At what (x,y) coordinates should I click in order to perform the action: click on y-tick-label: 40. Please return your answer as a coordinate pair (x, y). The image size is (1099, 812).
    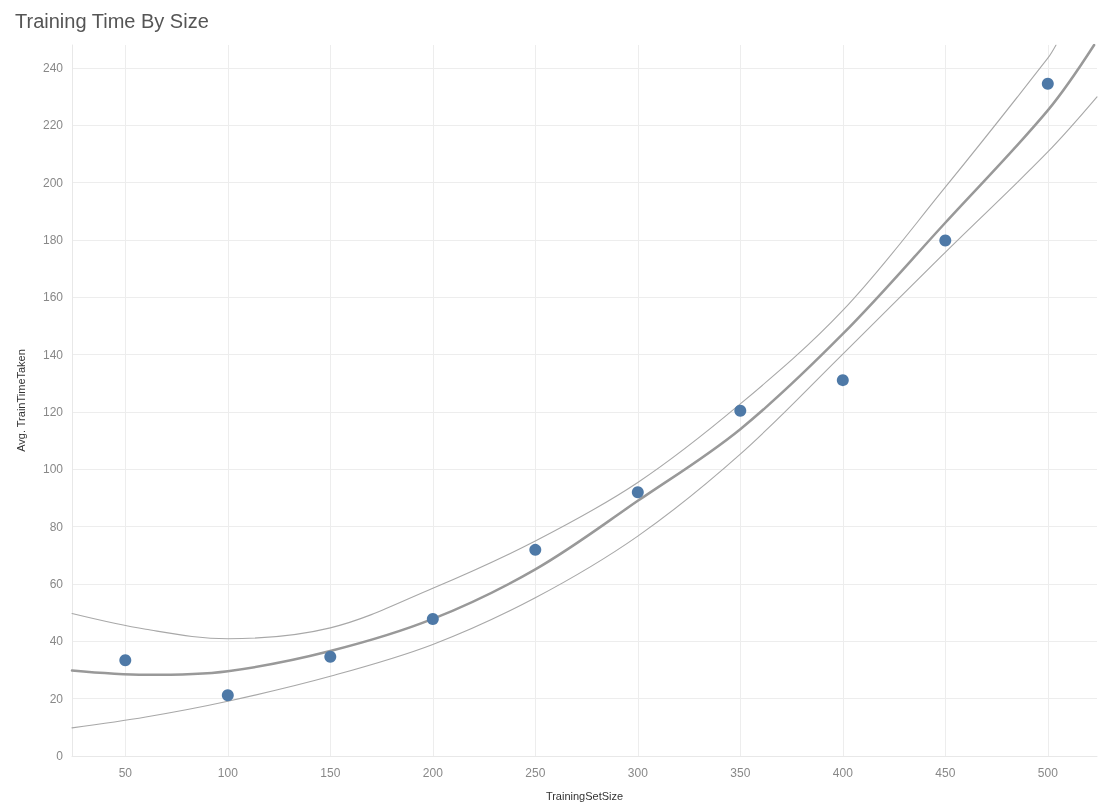
    Looking at the image, I should click on (56, 641).